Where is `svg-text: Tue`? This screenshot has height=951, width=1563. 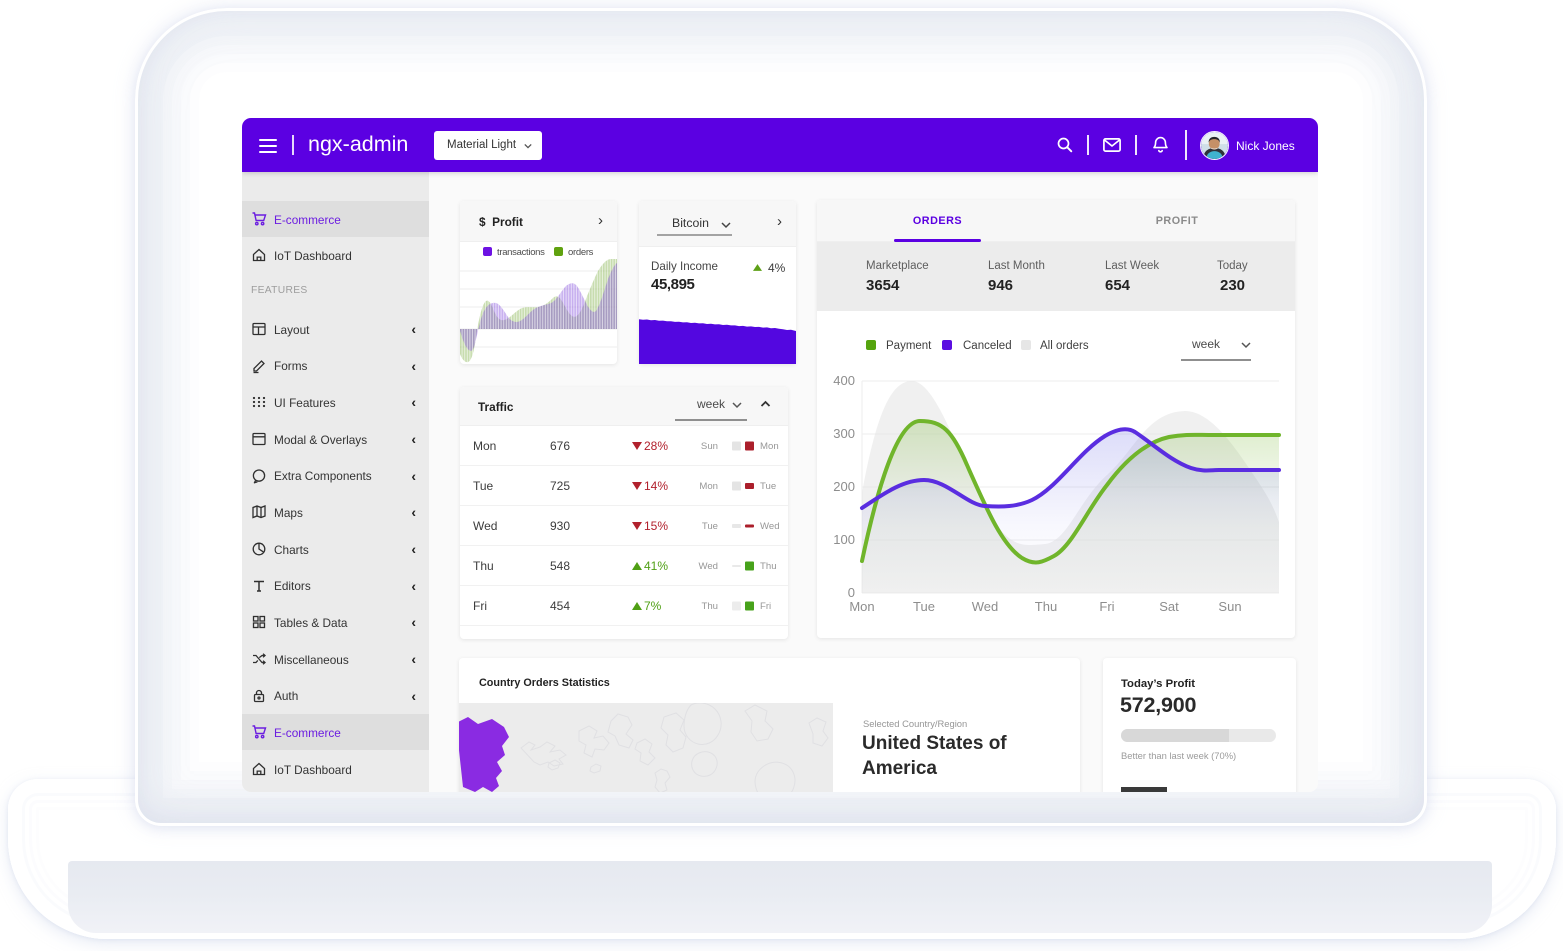
svg-text: Tue is located at coordinates (924, 606).